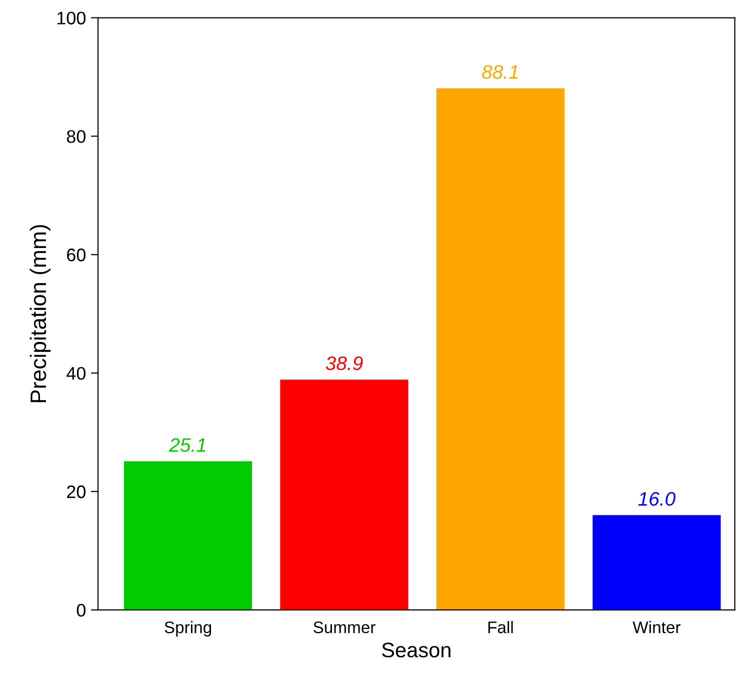 This screenshot has width=737, height=683. I want to click on y-axis-title: Precipitation (mm), so click(40, 313).